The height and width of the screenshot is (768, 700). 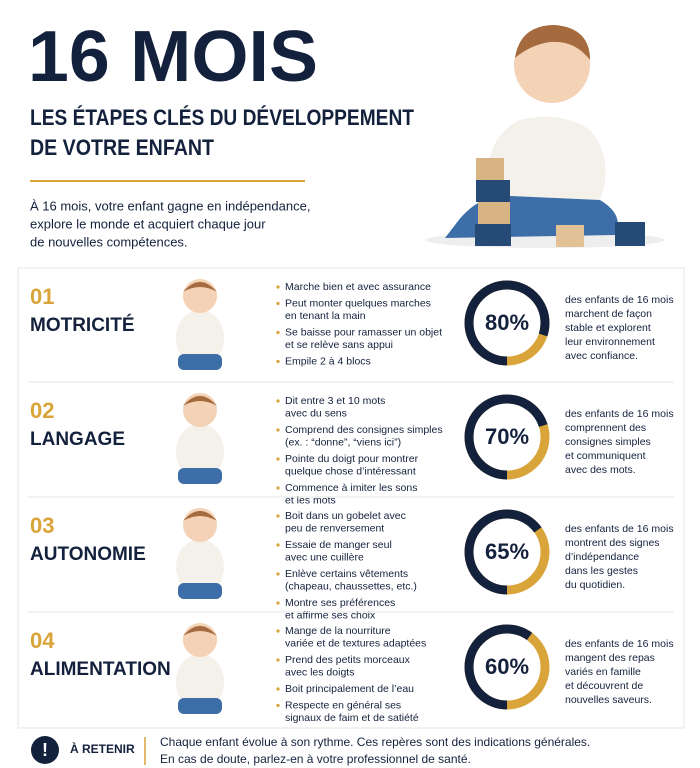 I want to click on bullet-text: Commence à imiter les sons, so click(x=351, y=488).